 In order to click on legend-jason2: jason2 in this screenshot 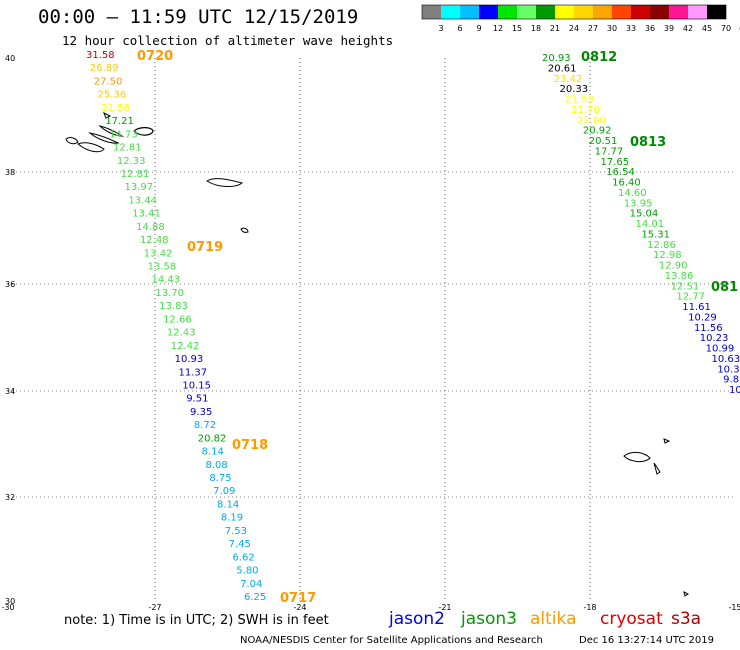, I will do `click(417, 619)`.